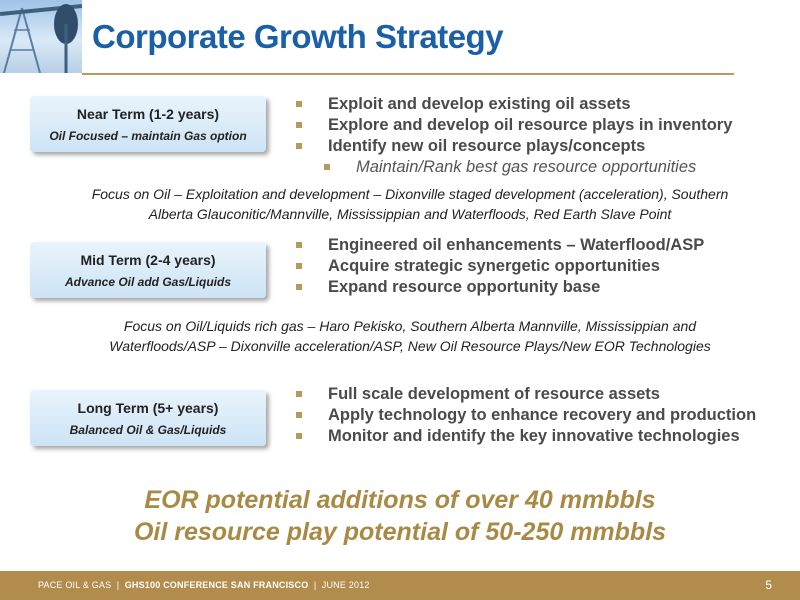 The image size is (800, 600). I want to click on list-item: Identify new oil resource plays/concepts, so click(513, 146).